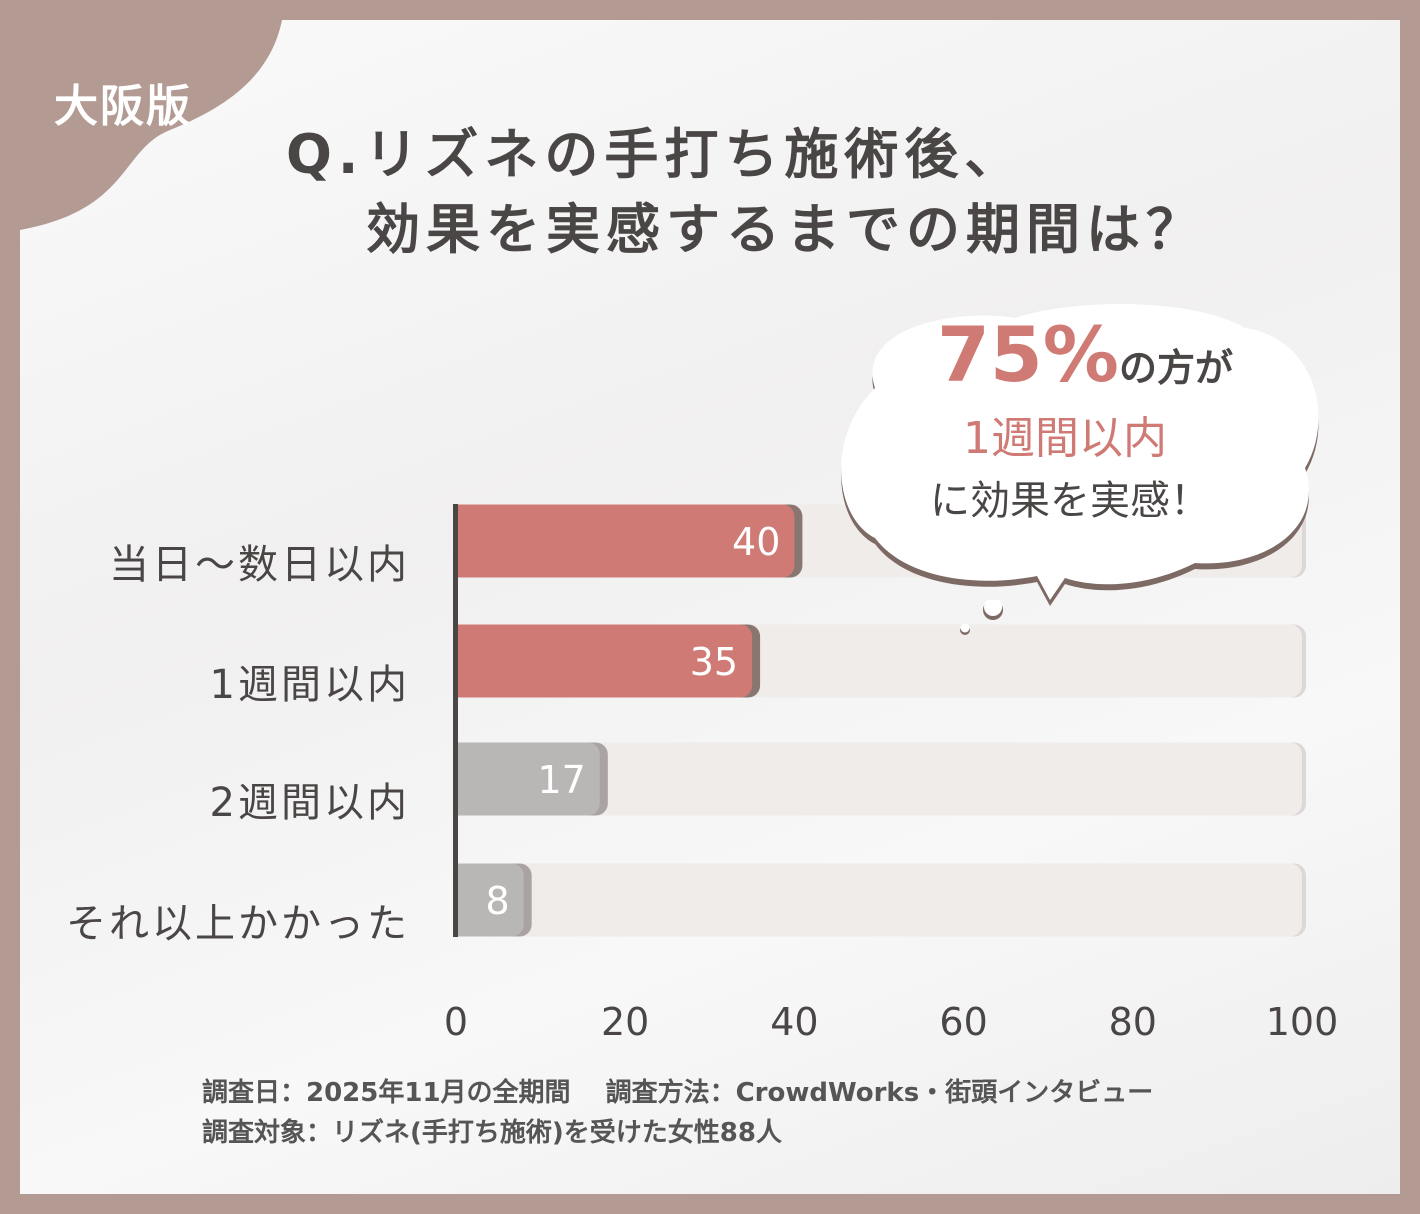 The image size is (1420, 1214). What do you see at coordinates (794, 1022) in the screenshot?
I see `x-tick-label: 40` at bounding box center [794, 1022].